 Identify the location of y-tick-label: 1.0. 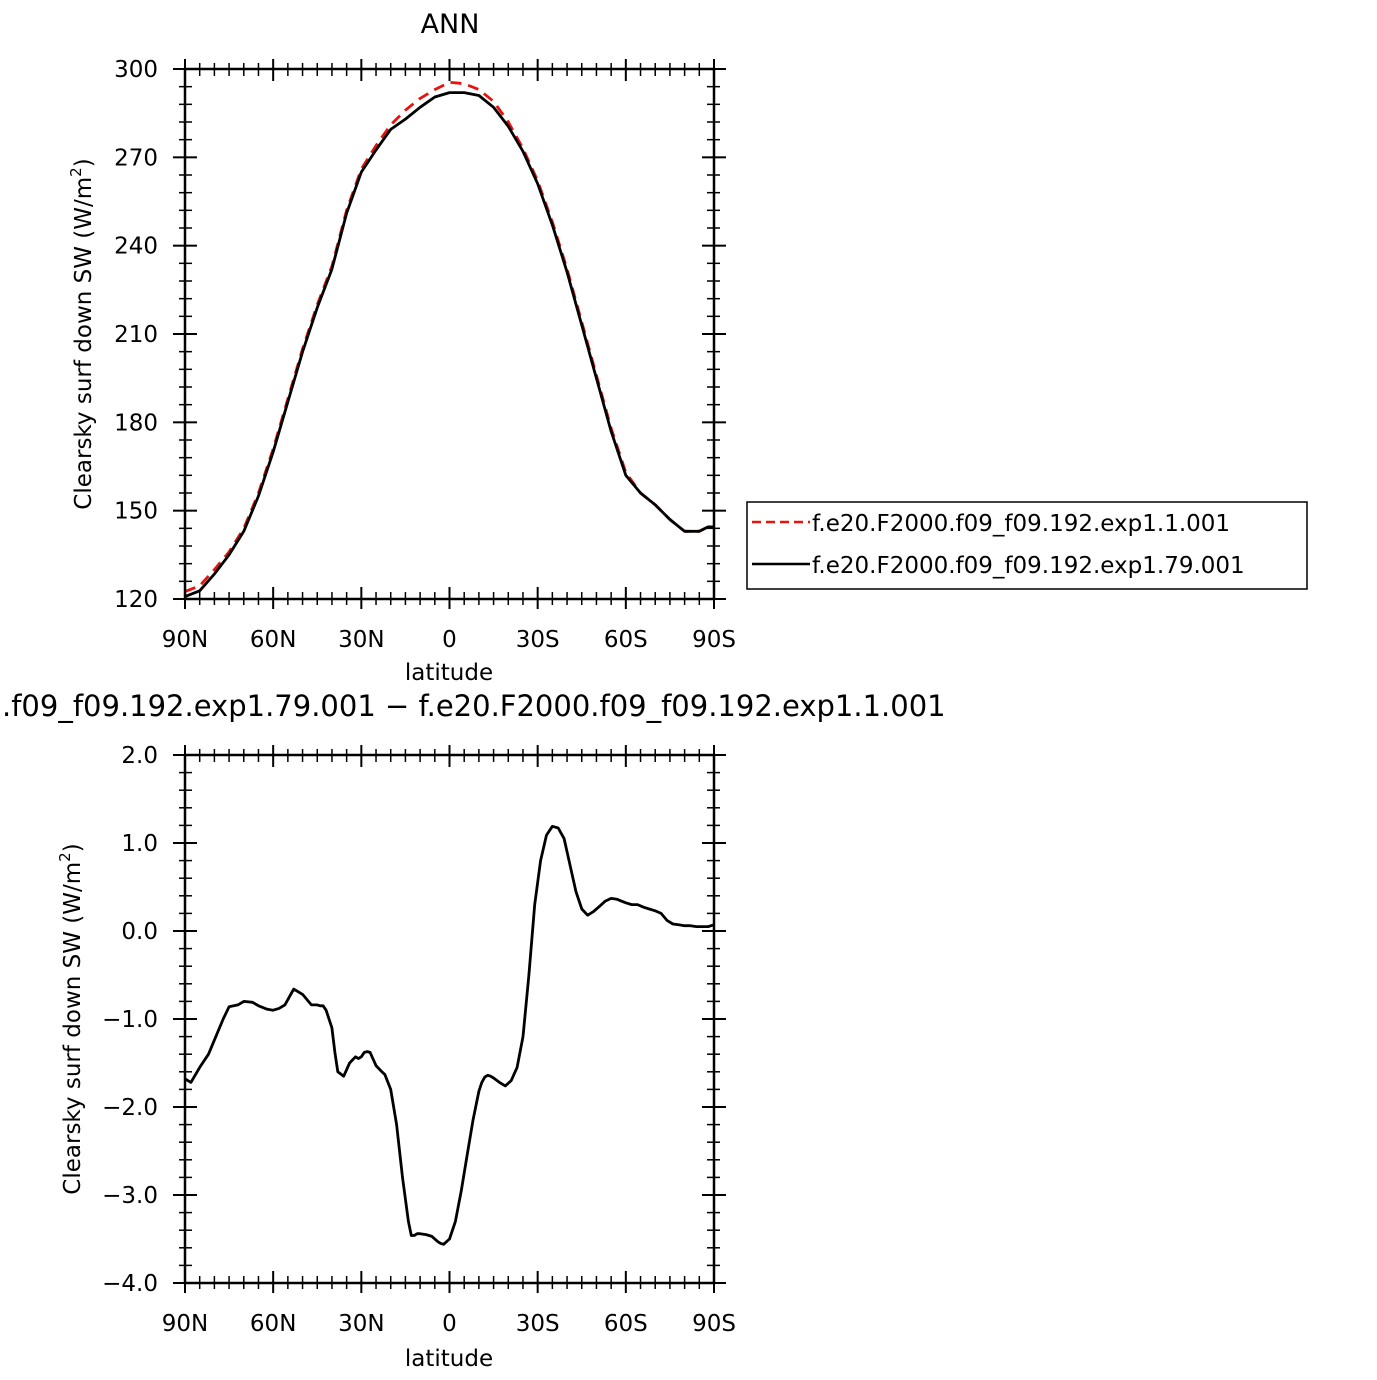
(139, 844).